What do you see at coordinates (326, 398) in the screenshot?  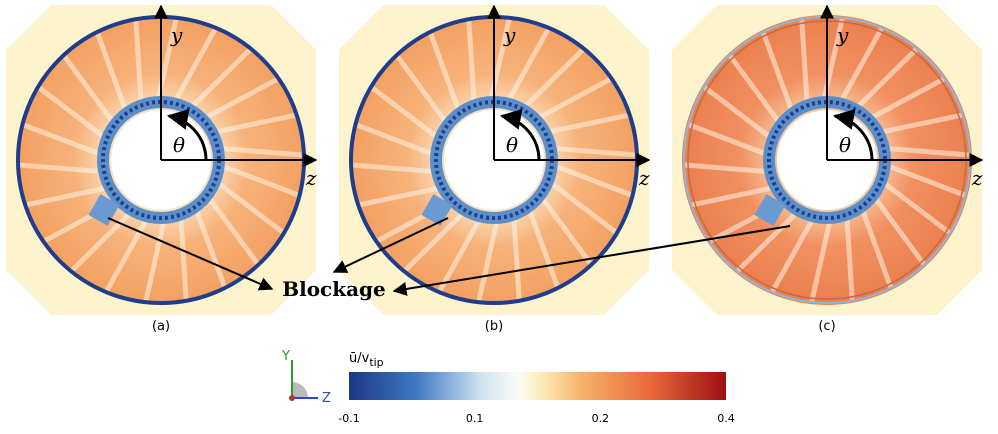 I see `triad-z: Z` at bounding box center [326, 398].